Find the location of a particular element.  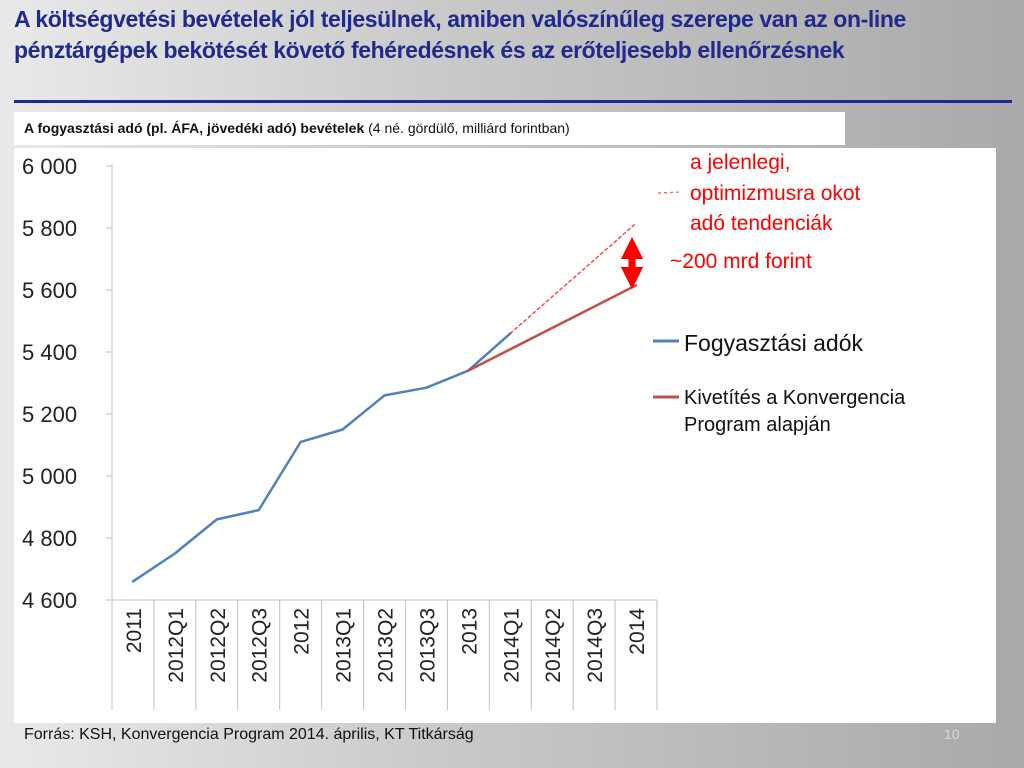

legend-label-projection-line-2: Program alapján is located at coordinates (757, 425).